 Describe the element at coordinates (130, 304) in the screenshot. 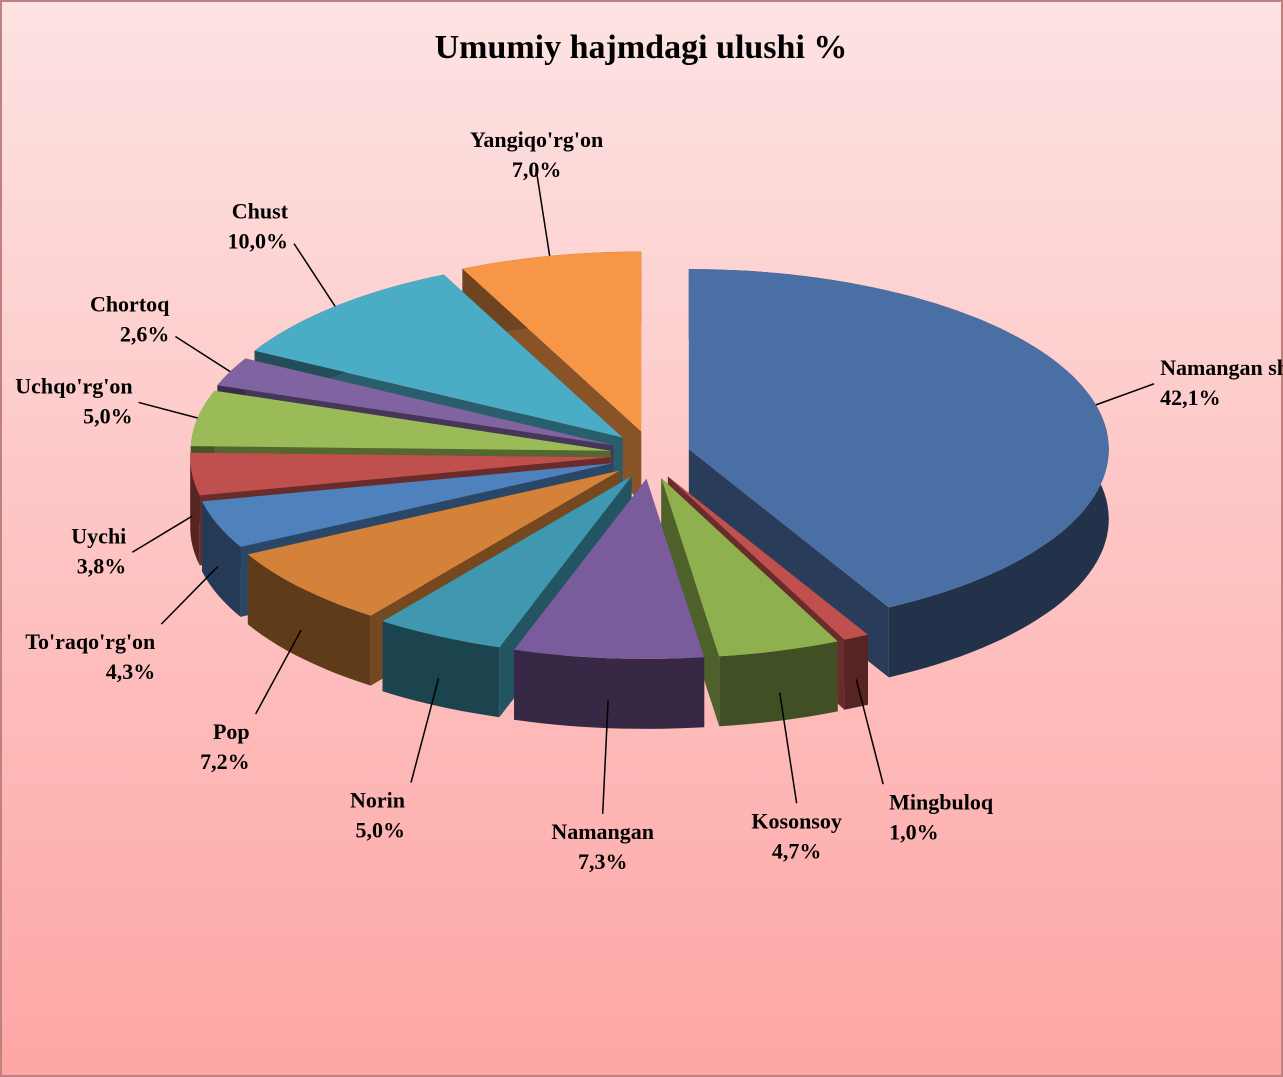

I see `slice-label: Chortoq` at that location.